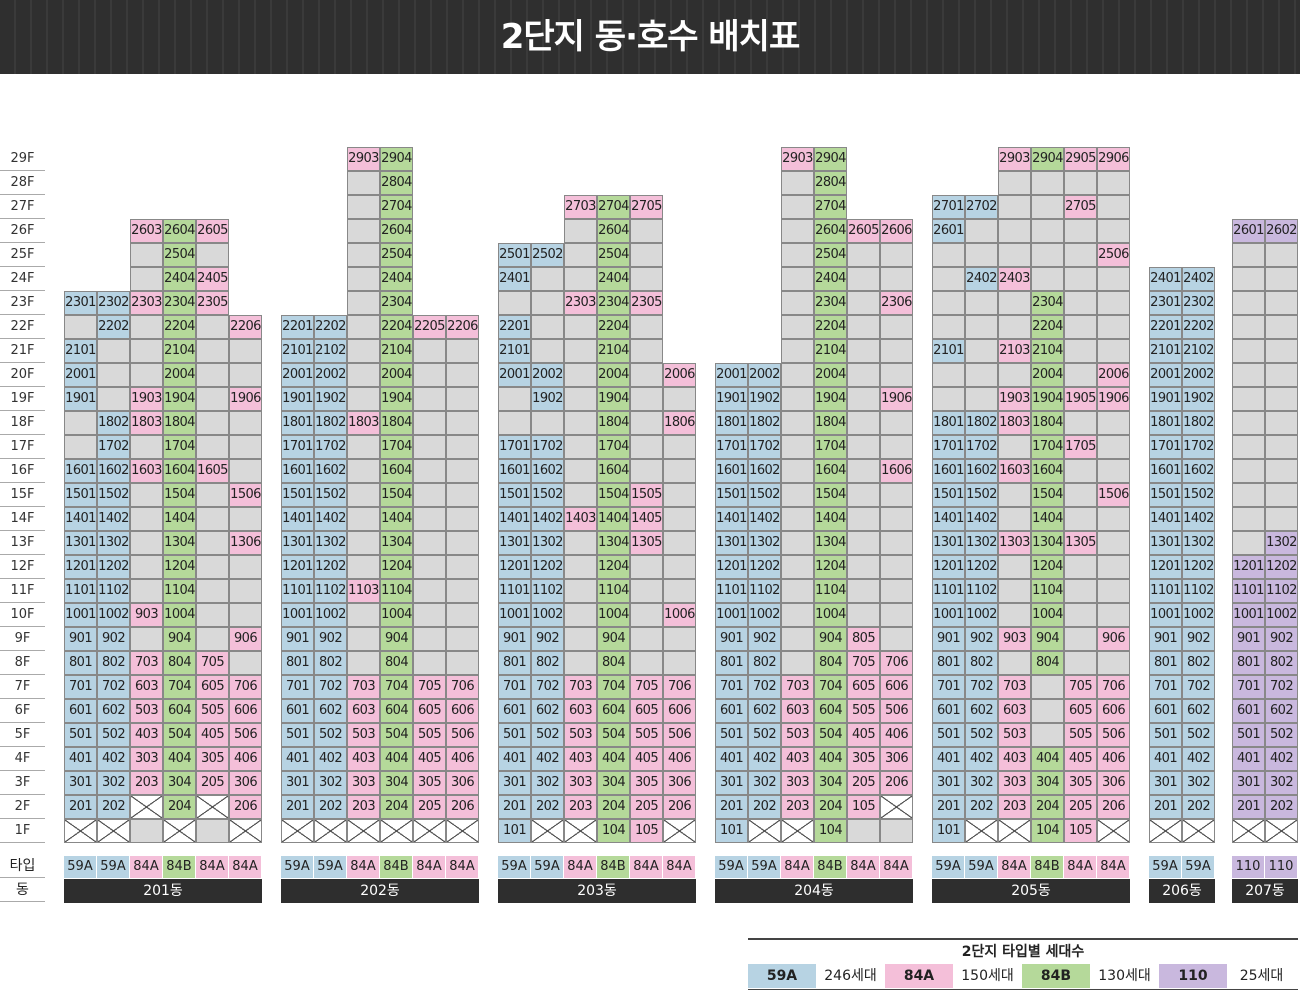  I want to click on unit-cell: 1604, so click(396, 471).